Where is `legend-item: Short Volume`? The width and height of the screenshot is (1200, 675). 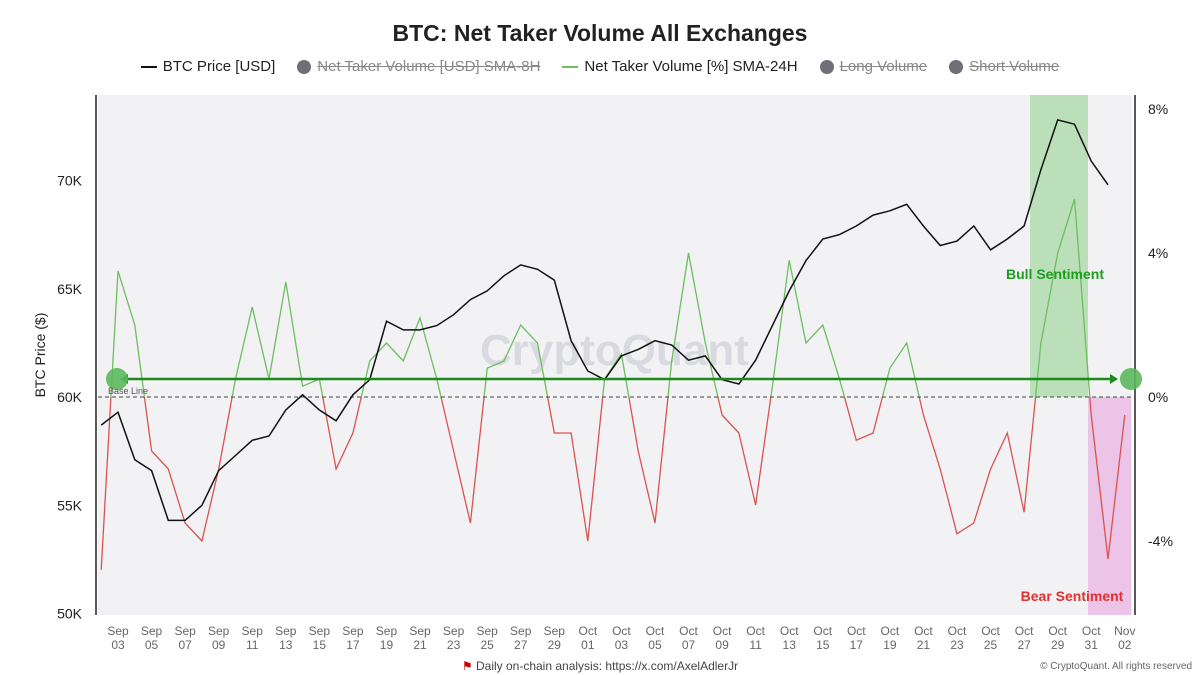 legend-item: Short Volume is located at coordinates (1004, 66).